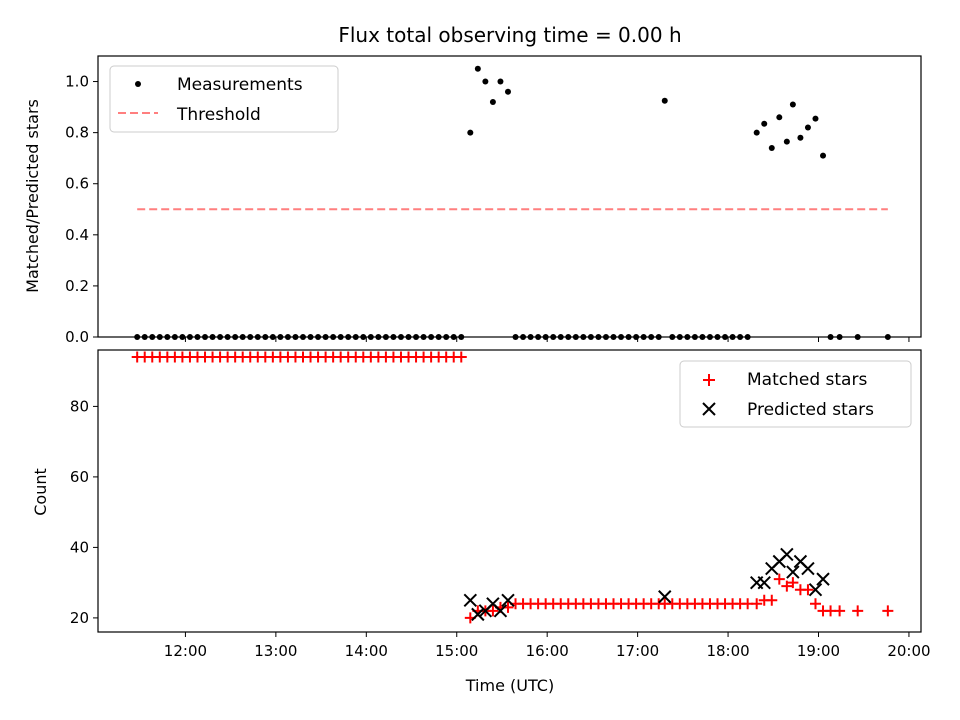  What do you see at coordinates (79, 547) in the screenshot?
I see `bottom-y-tick-label: 40` at bounding box center [79, 547].